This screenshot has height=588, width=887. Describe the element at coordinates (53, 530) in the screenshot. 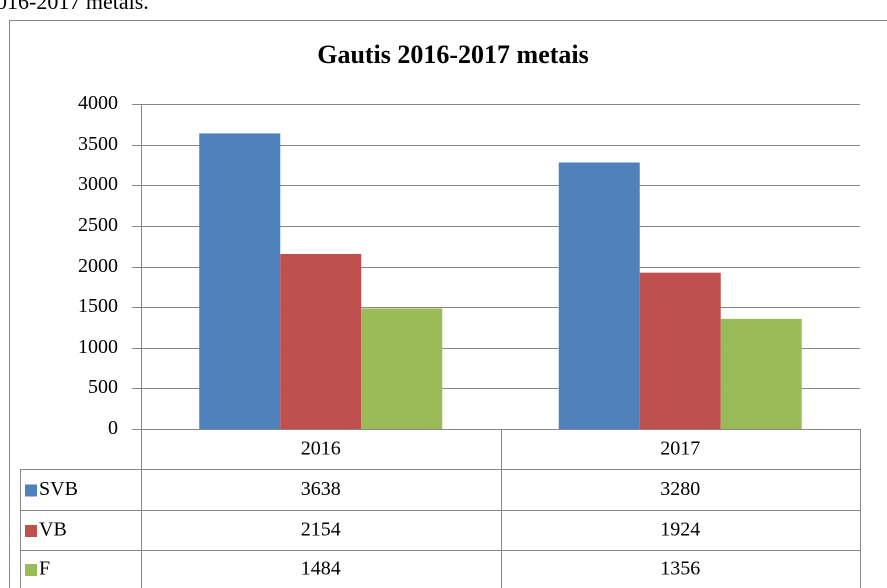

I see `legend-label: VB` at that location.